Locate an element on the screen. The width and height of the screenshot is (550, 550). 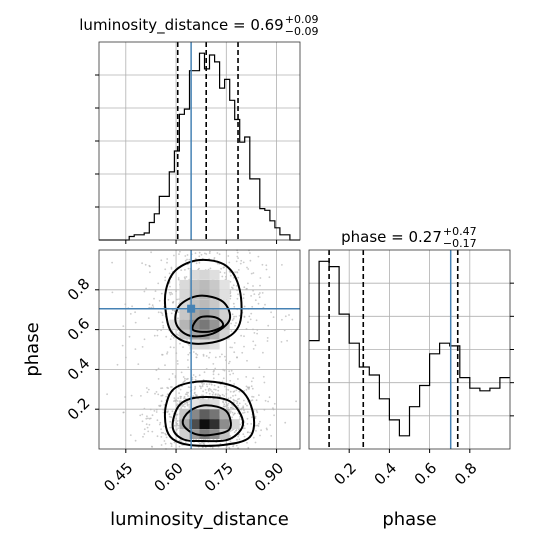
joint-xtick-label: 0.75 is located at coordinates (219, 477).